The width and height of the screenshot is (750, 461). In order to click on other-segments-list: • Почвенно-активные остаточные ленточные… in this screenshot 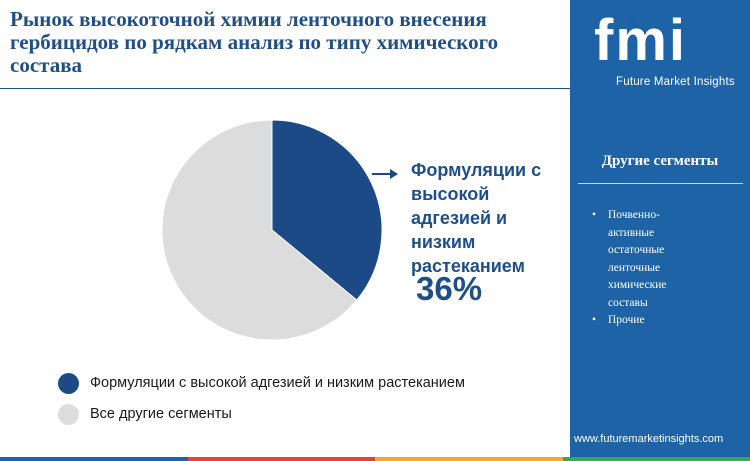, I will do `click(667, 268)`.